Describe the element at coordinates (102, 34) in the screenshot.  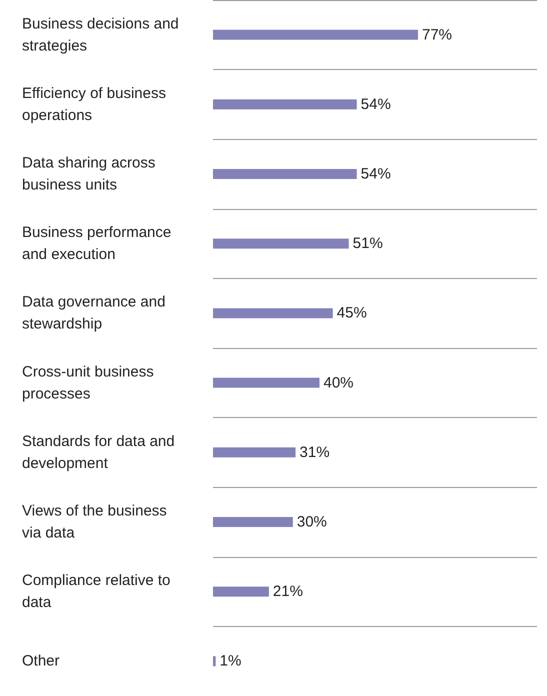
I see `y-tick-label: Business decisions and strategies` at that location.